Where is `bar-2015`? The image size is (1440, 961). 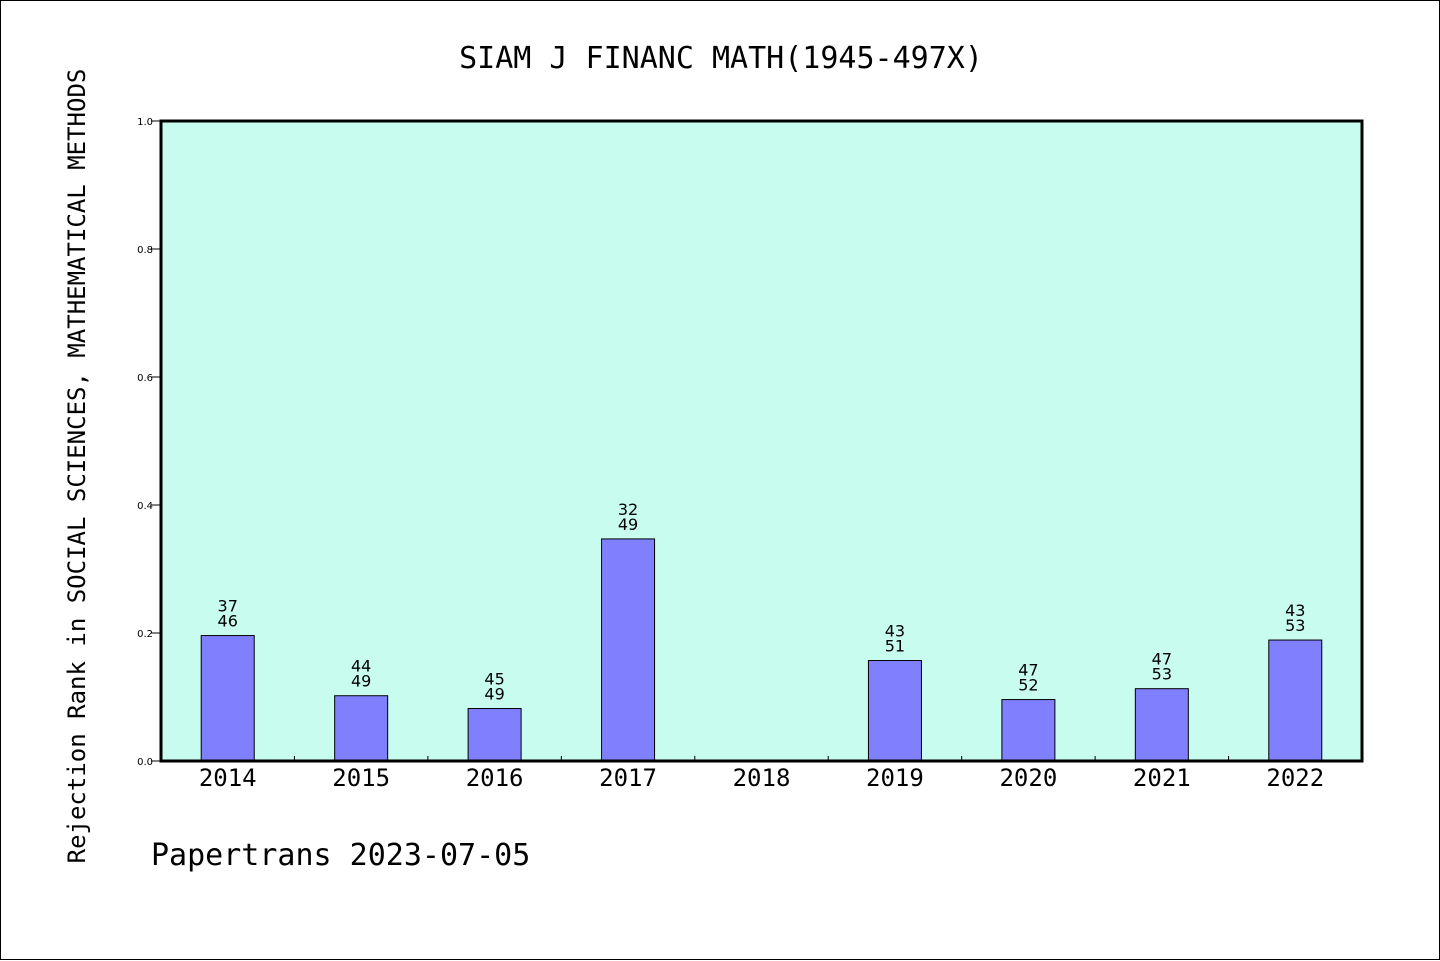
bar-2015 is located at coordinates (361, 728).